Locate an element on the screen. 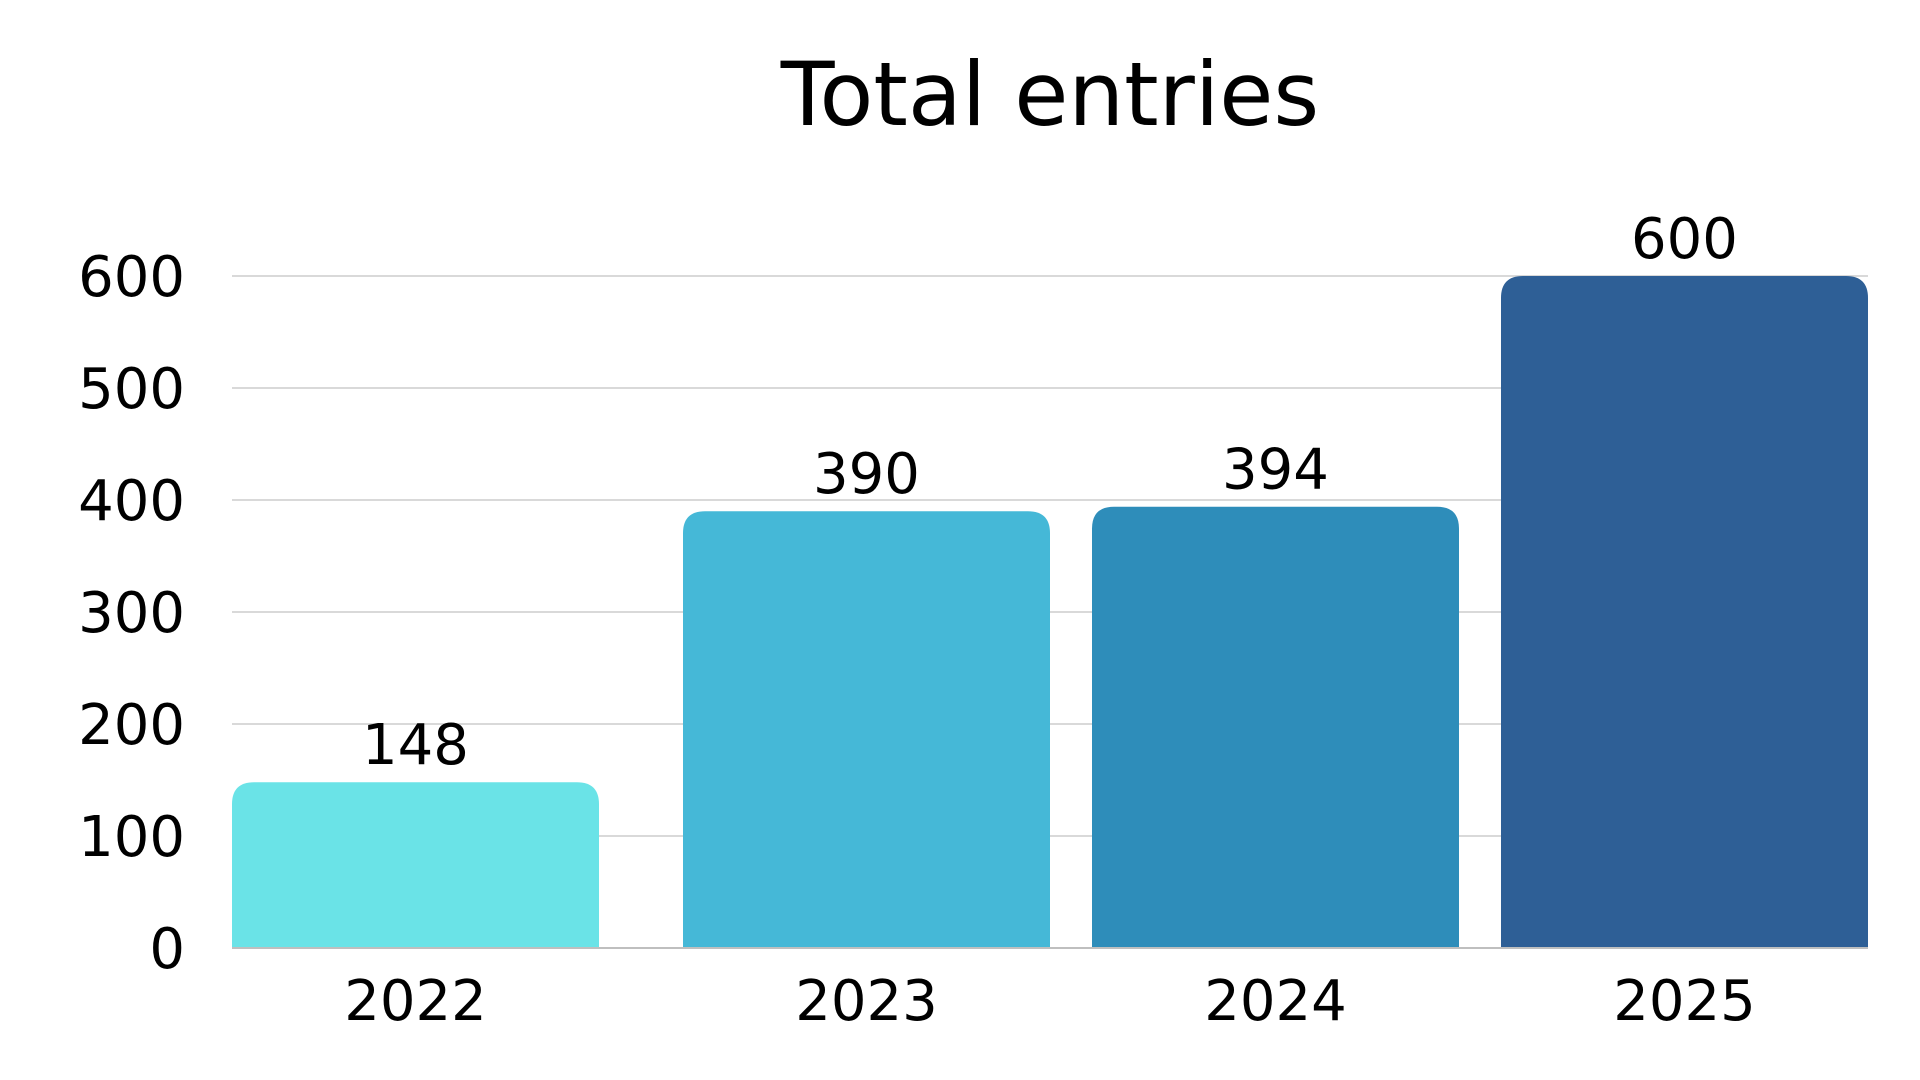 Image resolution: width=1920 pixels, height=1080 pixels. bar-2024 is located at coordinates (1275, 727).